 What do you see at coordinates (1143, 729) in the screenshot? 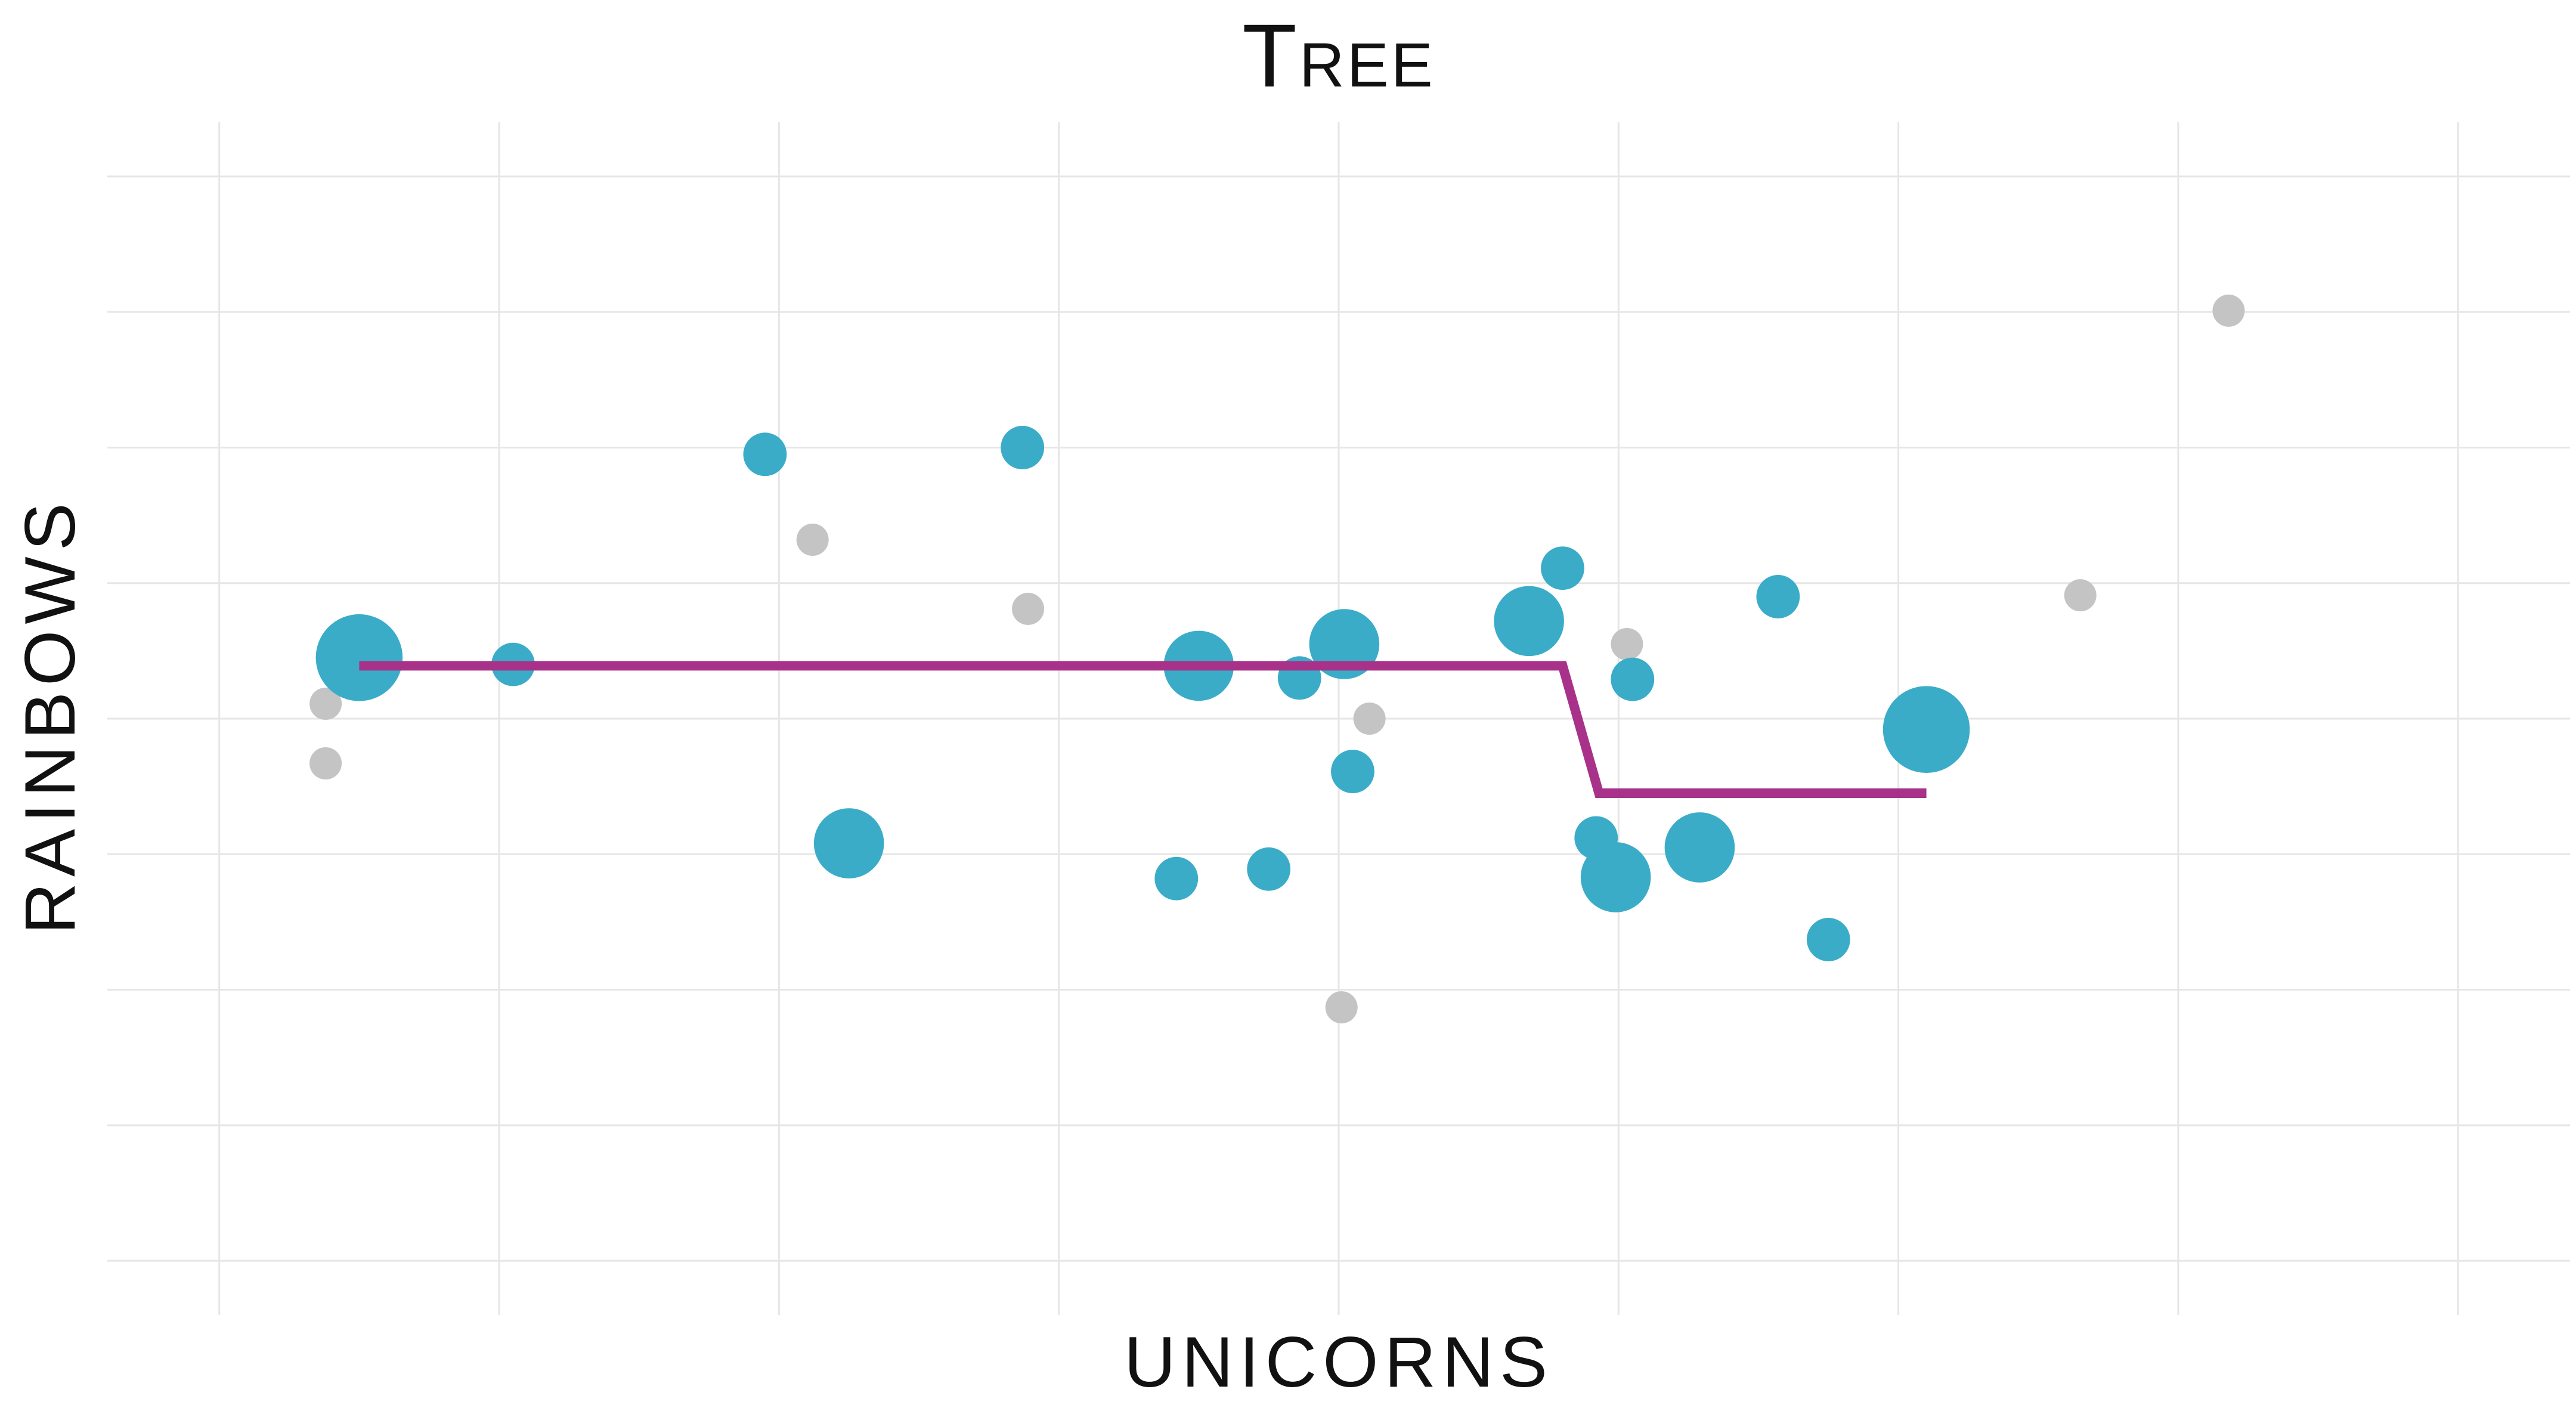
I see `fit-line` at bounding box center [1143, 729].